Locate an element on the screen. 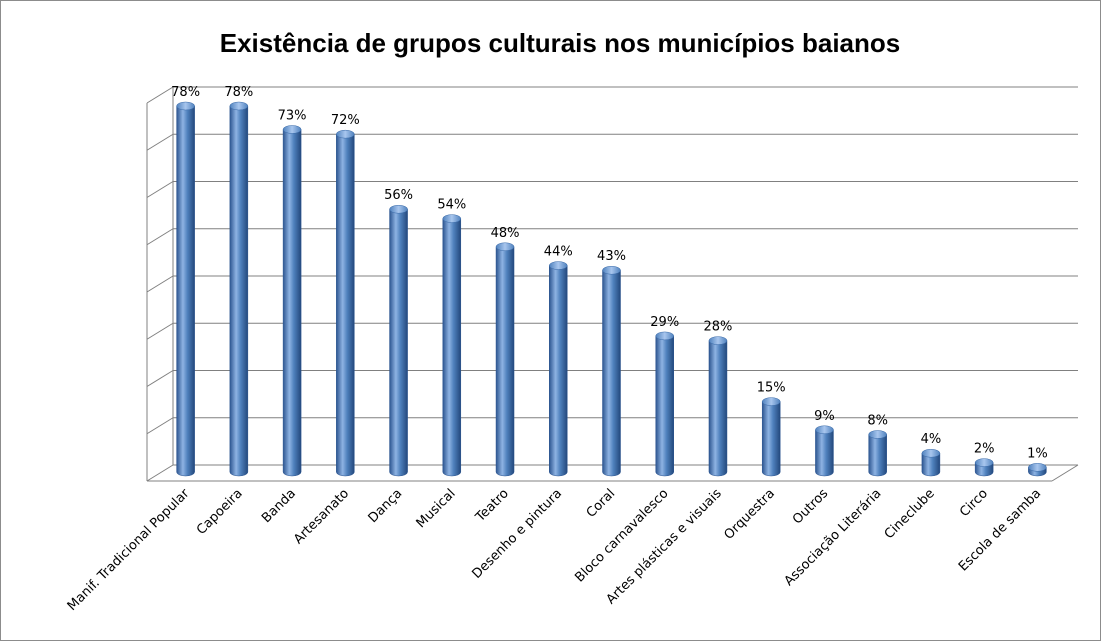 The height and width of the screenshot is (643, 1103). data-label: 29% is located at coordinates (664, 322).